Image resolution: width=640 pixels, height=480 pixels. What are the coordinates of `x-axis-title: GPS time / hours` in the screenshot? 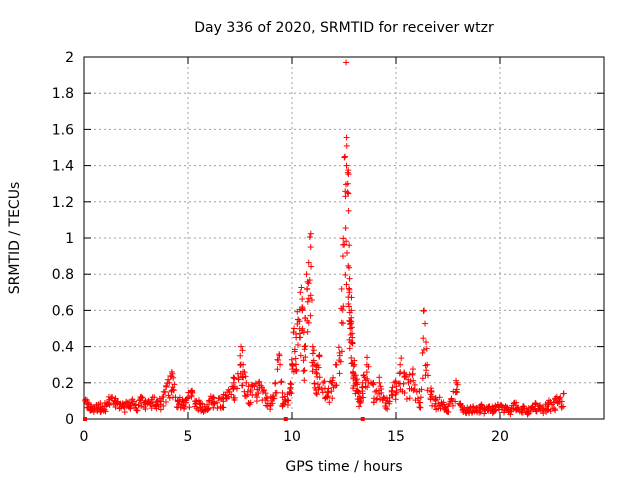 It's located at (343, 467).